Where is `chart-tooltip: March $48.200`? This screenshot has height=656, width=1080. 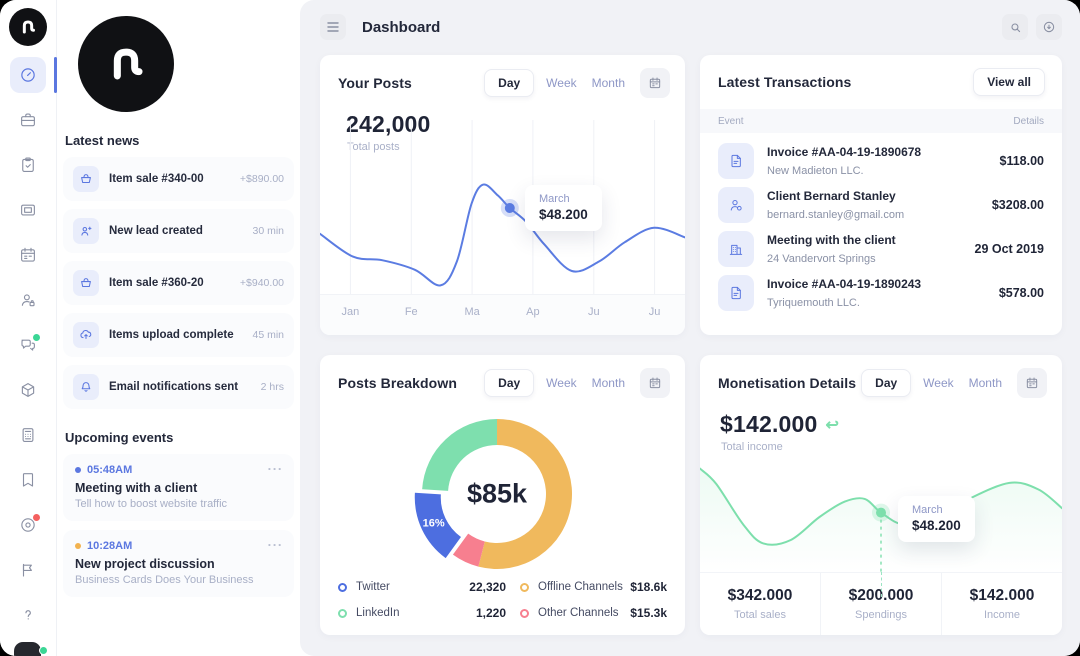 chart-tooltip: March $48.200 is located at coordinates (563, 208).